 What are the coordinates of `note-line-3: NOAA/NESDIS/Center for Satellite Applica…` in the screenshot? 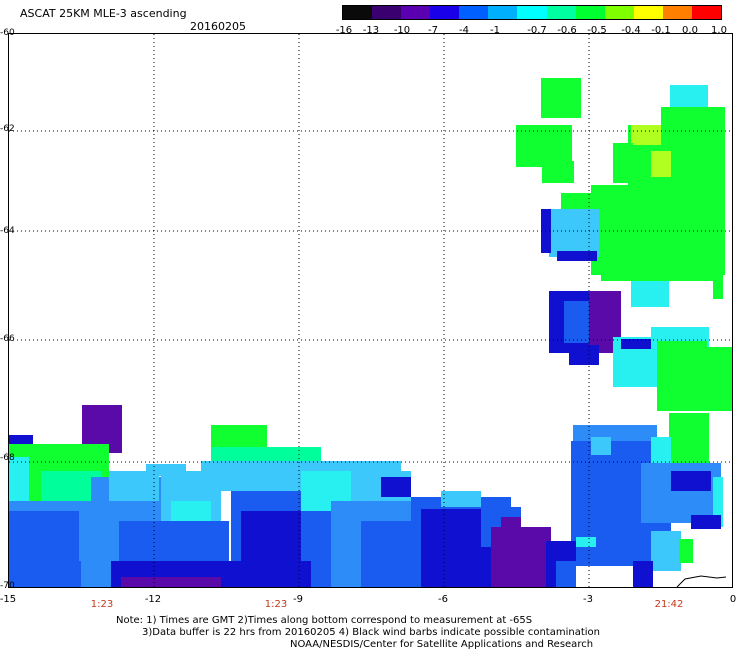 It's located at (442, 644).